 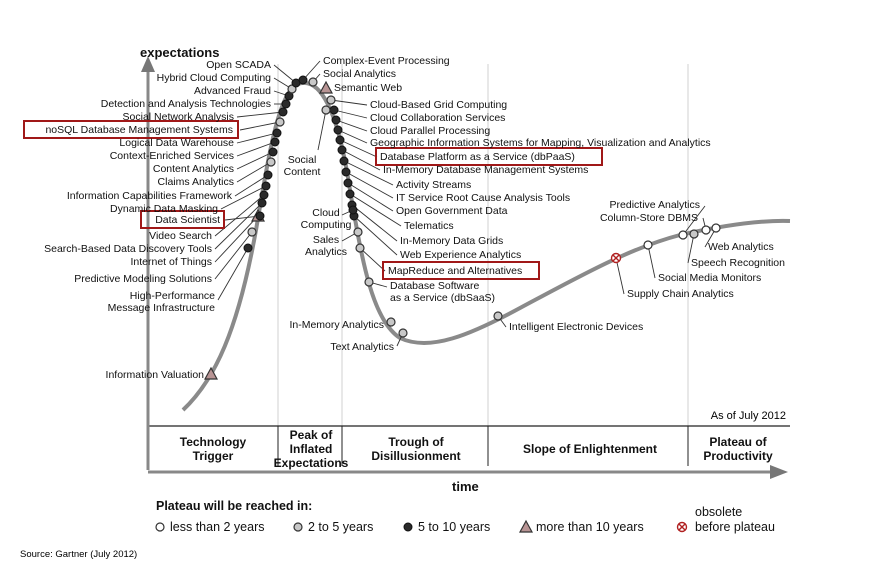 What do you see at coordinates (302, 166) in the screenshot?
I see `label-social-content: Social Content` at bounding box center [302, 166].